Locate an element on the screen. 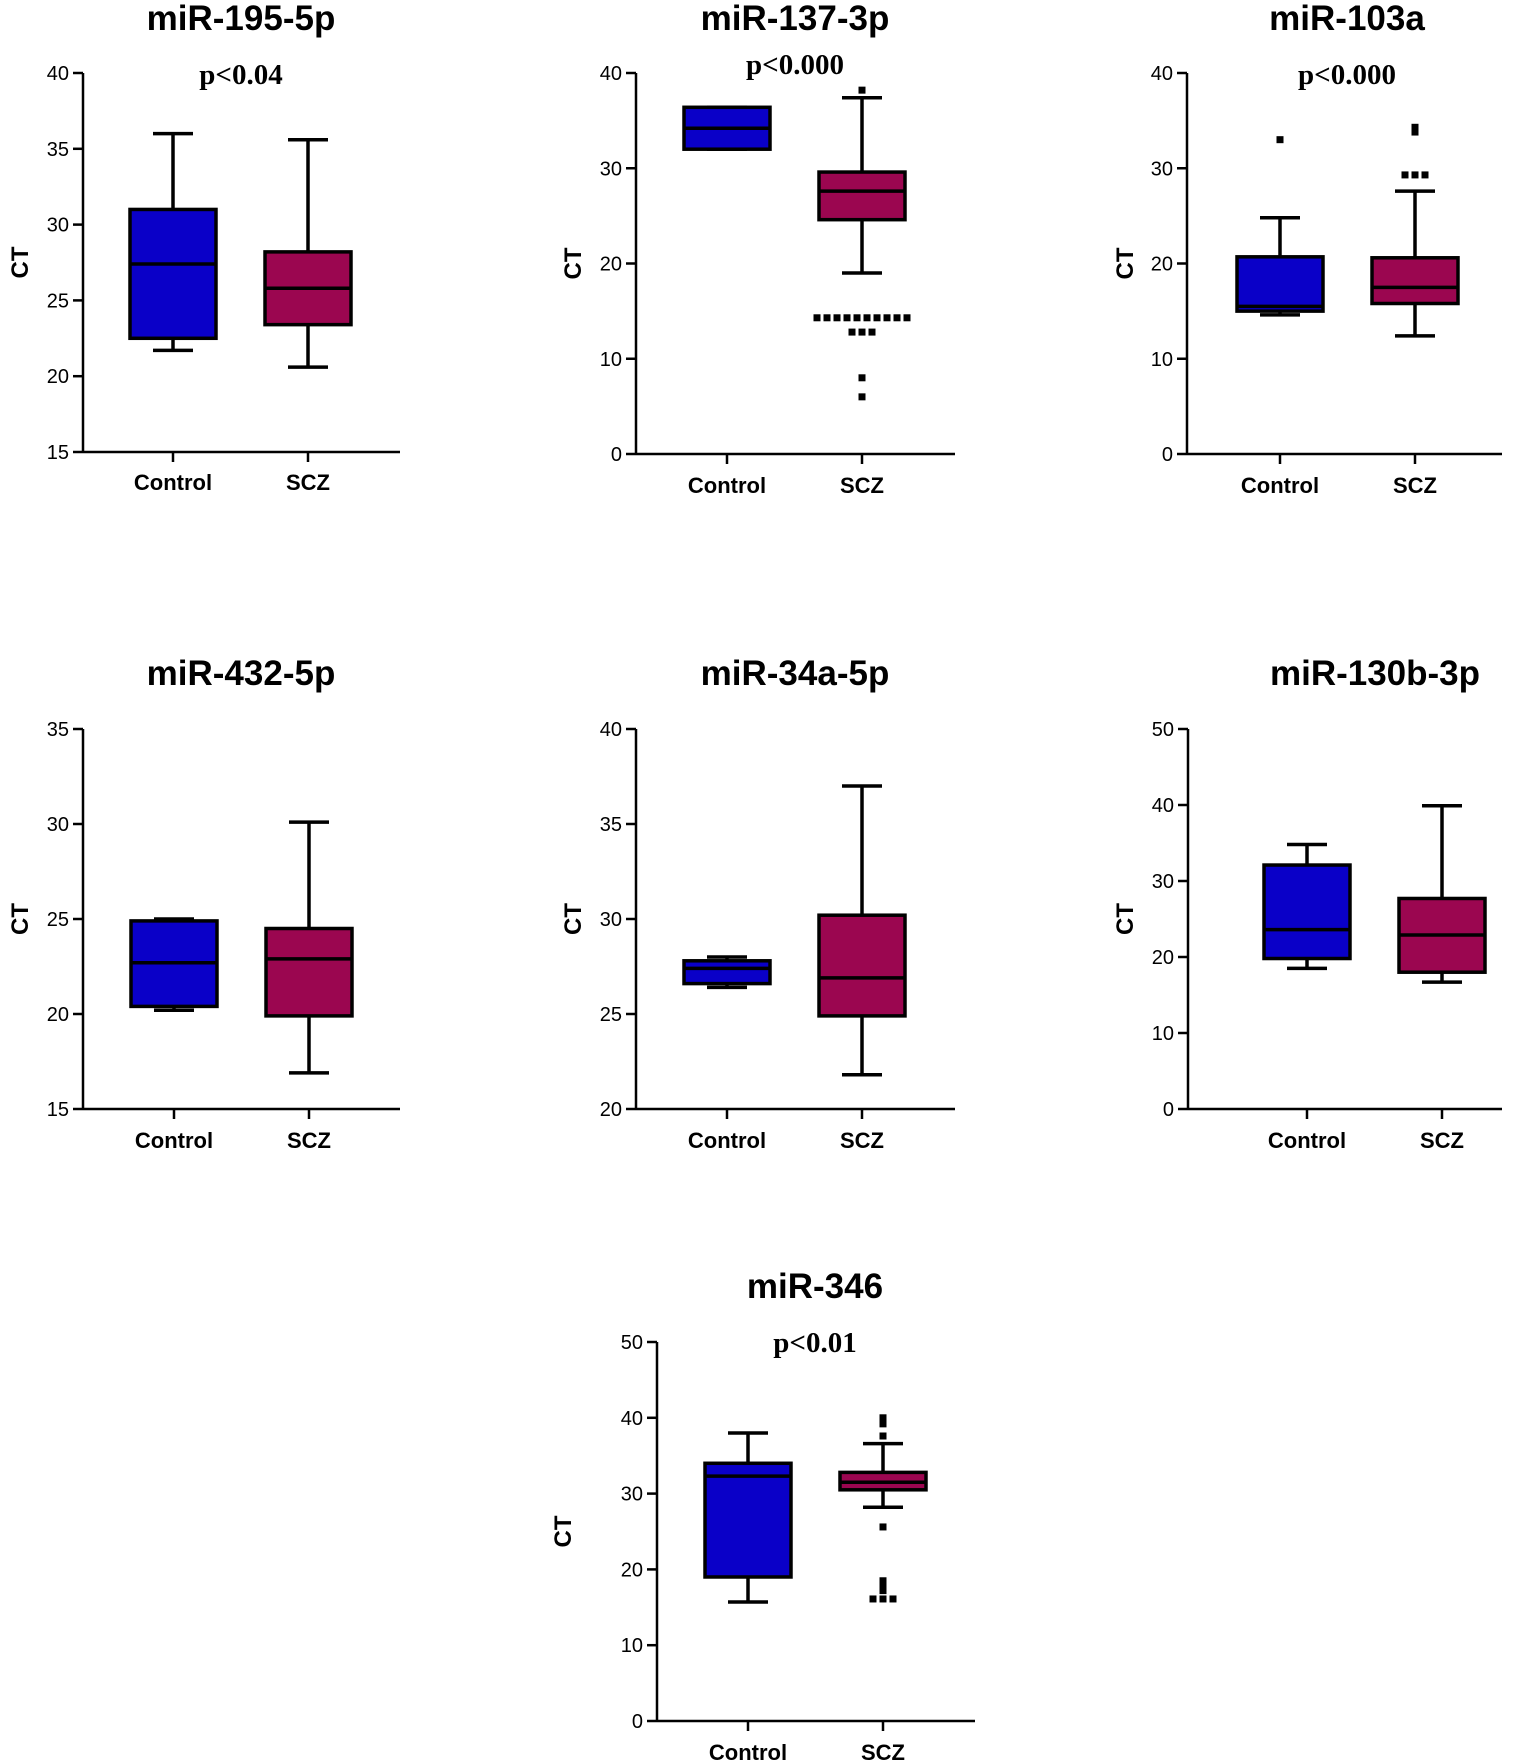 This screenshot has width=1536, height=1761. chart-panel: miR-195-5p p<0.04 15 20 25 30 35 40 CT Control SCZ is located at coordinates (203, 247).